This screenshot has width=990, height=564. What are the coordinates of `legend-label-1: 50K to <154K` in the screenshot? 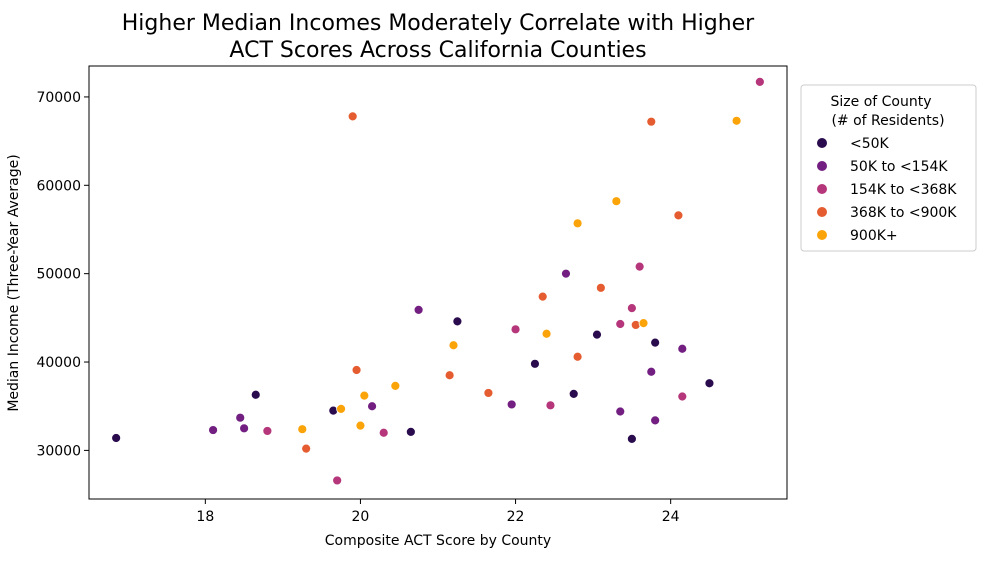 It's located at (899, 167).